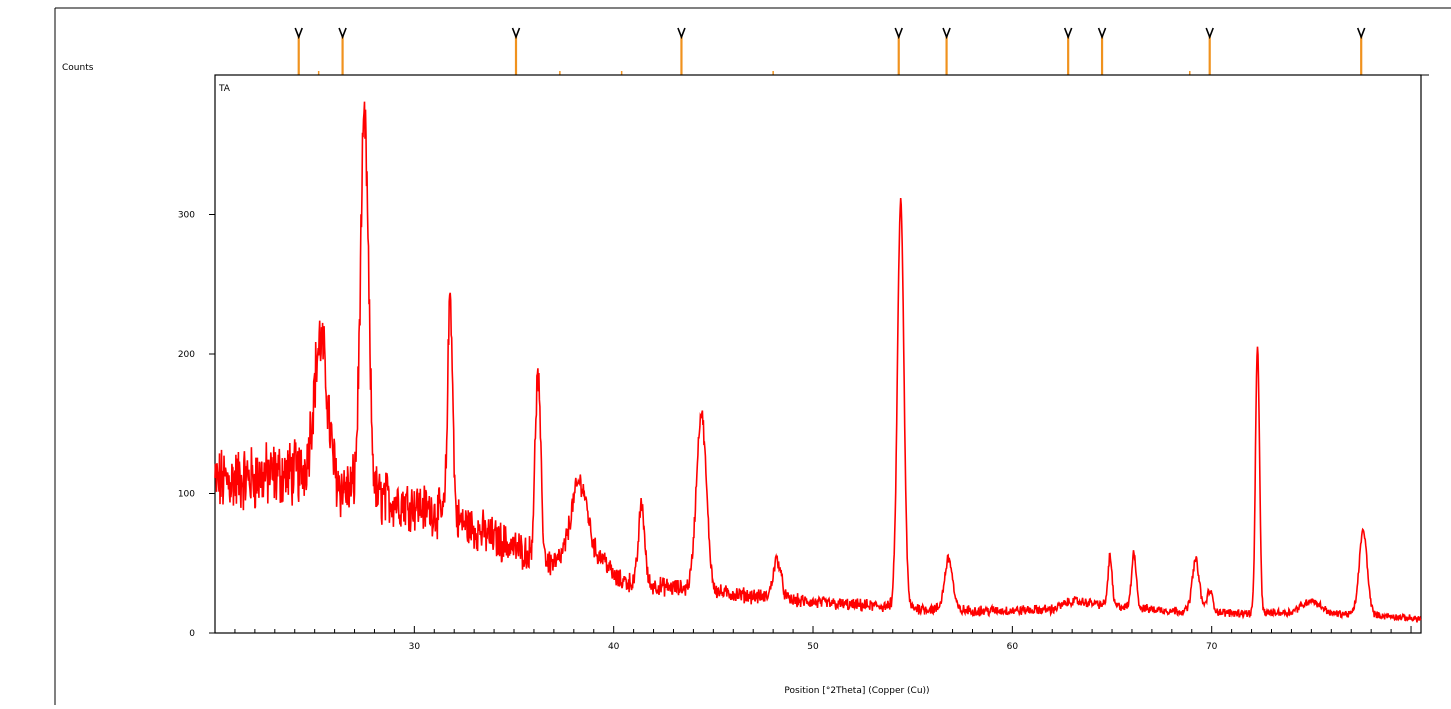 The width and height of the screenshot is (1451, 709). Describe the element at coordinates (415, 647) in the screenshot. I see `x-tick-label-30: 30` at that location.